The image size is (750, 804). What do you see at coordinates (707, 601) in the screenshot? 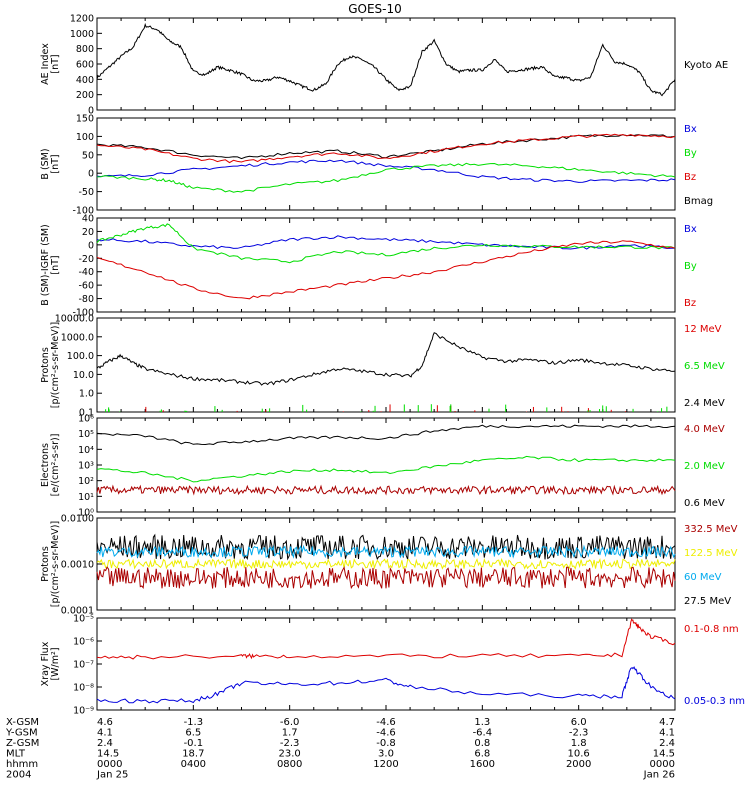
I see `legend-entry: 27.5 MeV` at bounding box center [707, 601].